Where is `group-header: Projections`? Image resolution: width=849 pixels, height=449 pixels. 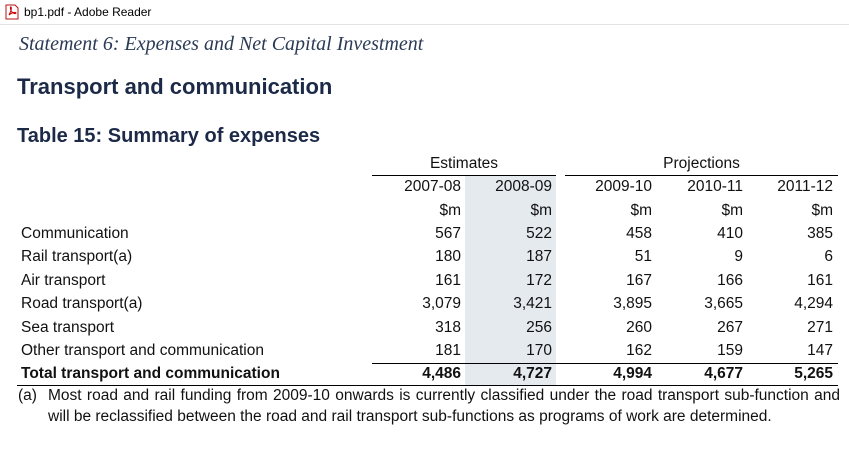 group-header: Projections is located at coordinates (701, 163).